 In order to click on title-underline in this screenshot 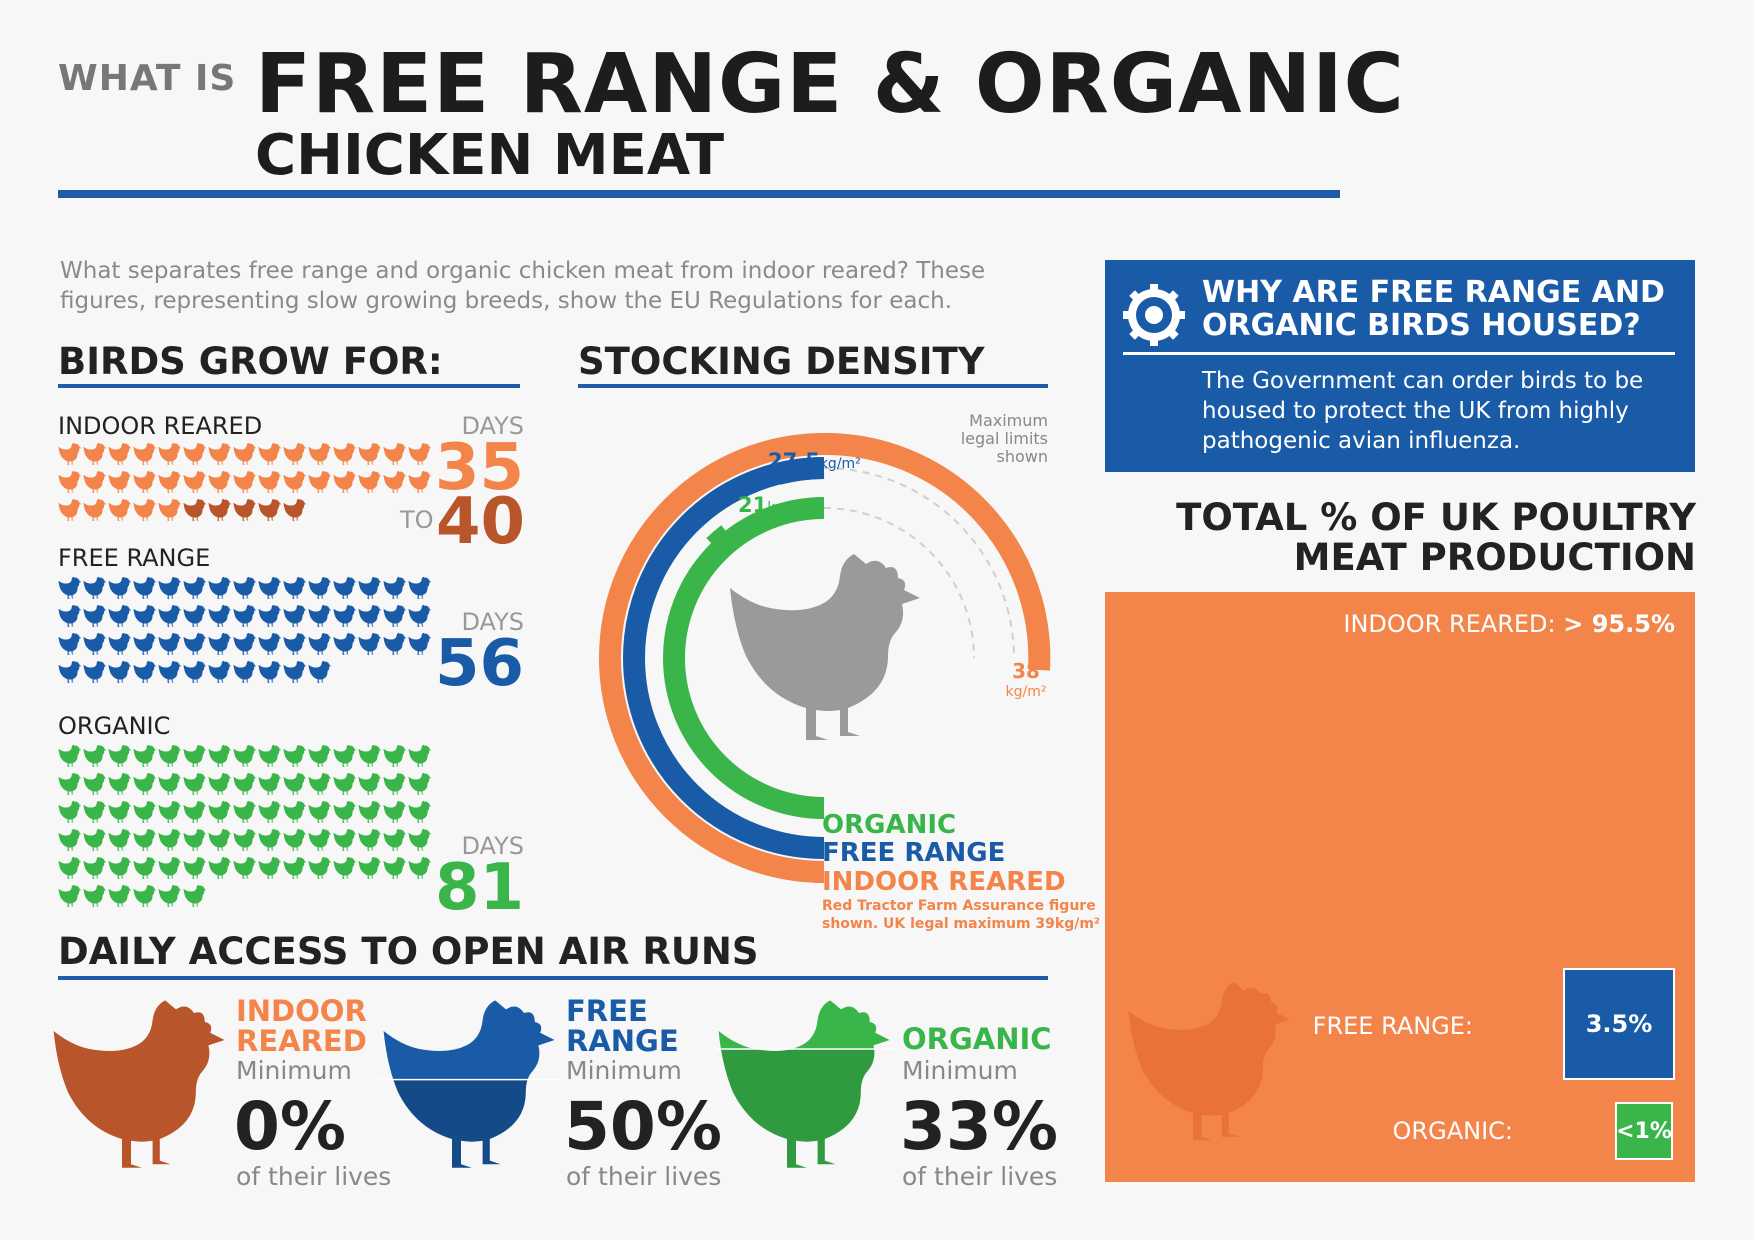, I will do `click(699, 194)`.